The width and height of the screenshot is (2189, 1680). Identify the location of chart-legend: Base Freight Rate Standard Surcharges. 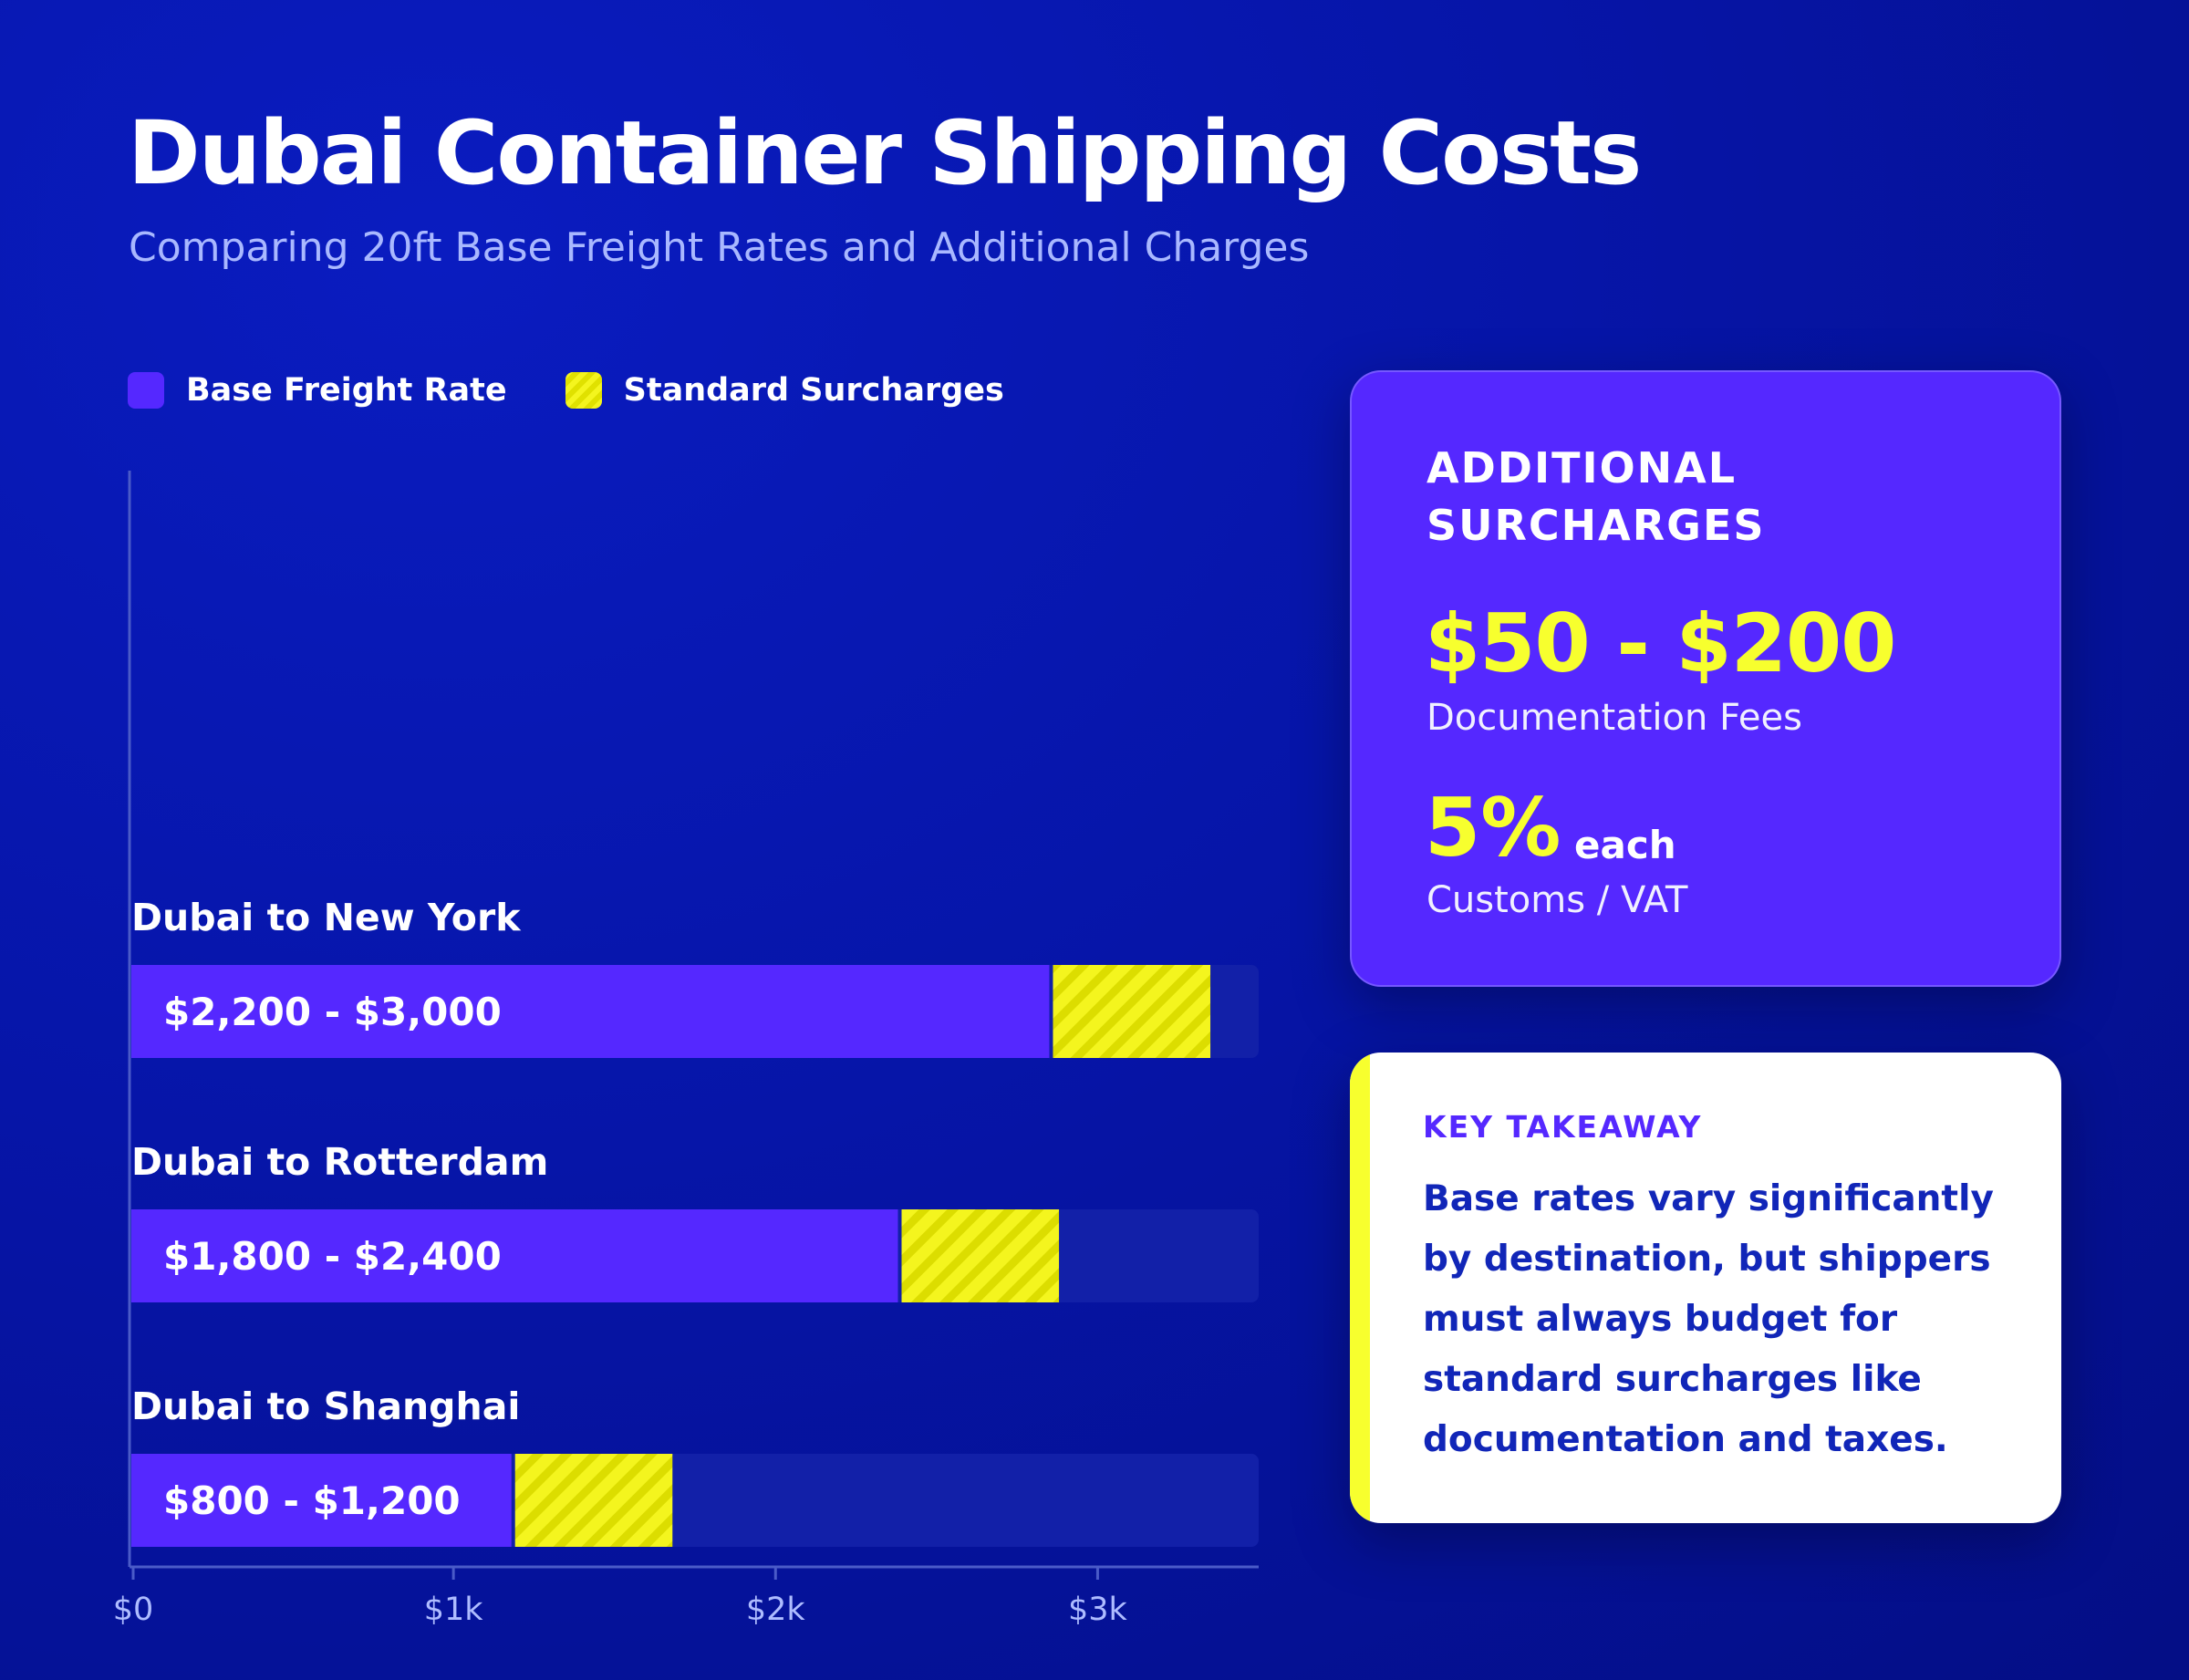
(595, 390).